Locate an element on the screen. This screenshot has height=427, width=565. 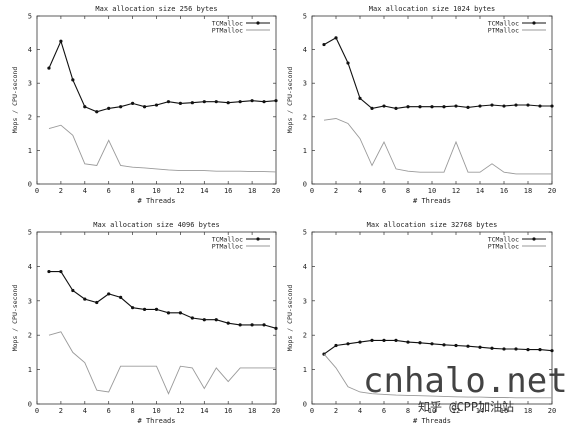
chart-title: Max allocation size 4096 bytes is located at coordinates (156, 225).